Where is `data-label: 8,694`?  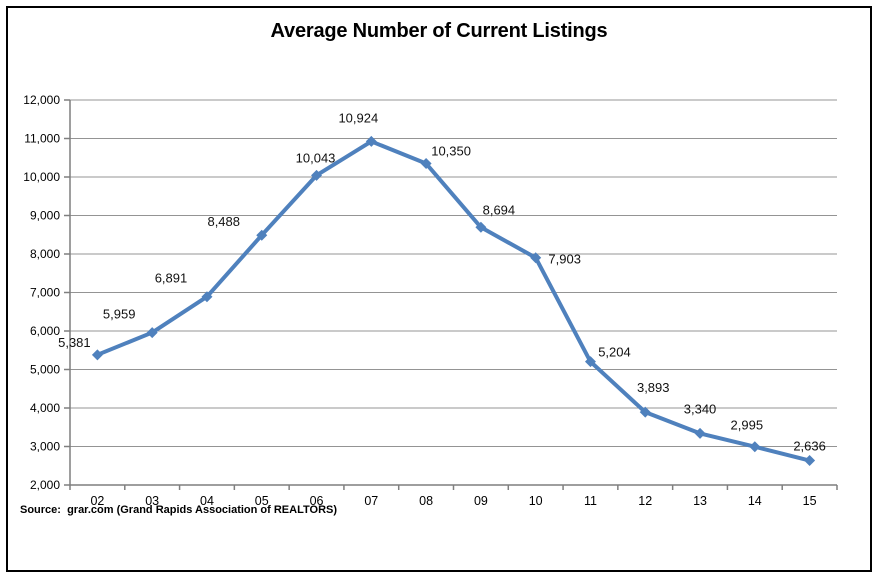 data-label: 8,694 is located at coordinates (499, 209).